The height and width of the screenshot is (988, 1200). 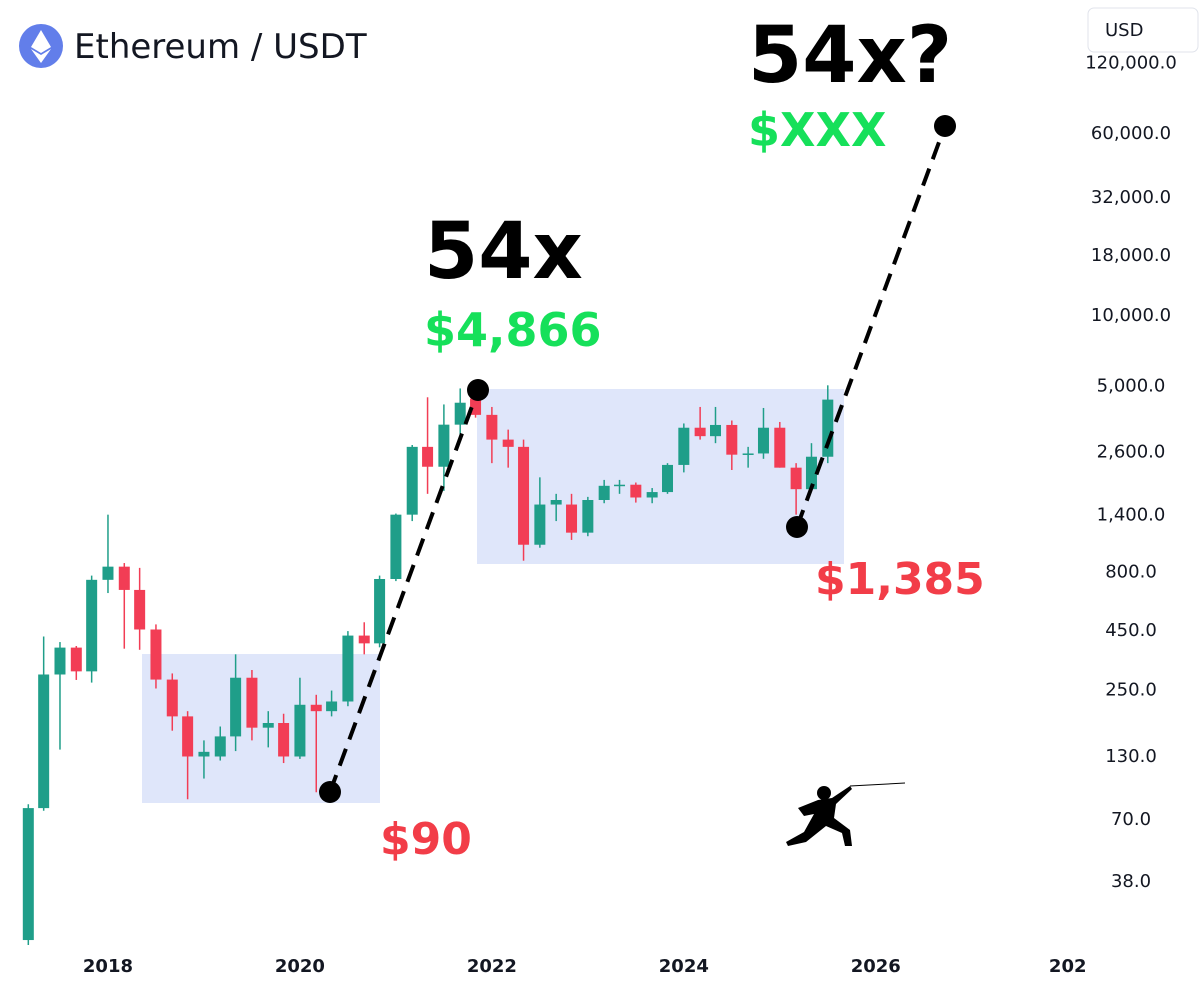 I want to click on chart-title: Ethereum / USDT, so click(x=220, y=47).